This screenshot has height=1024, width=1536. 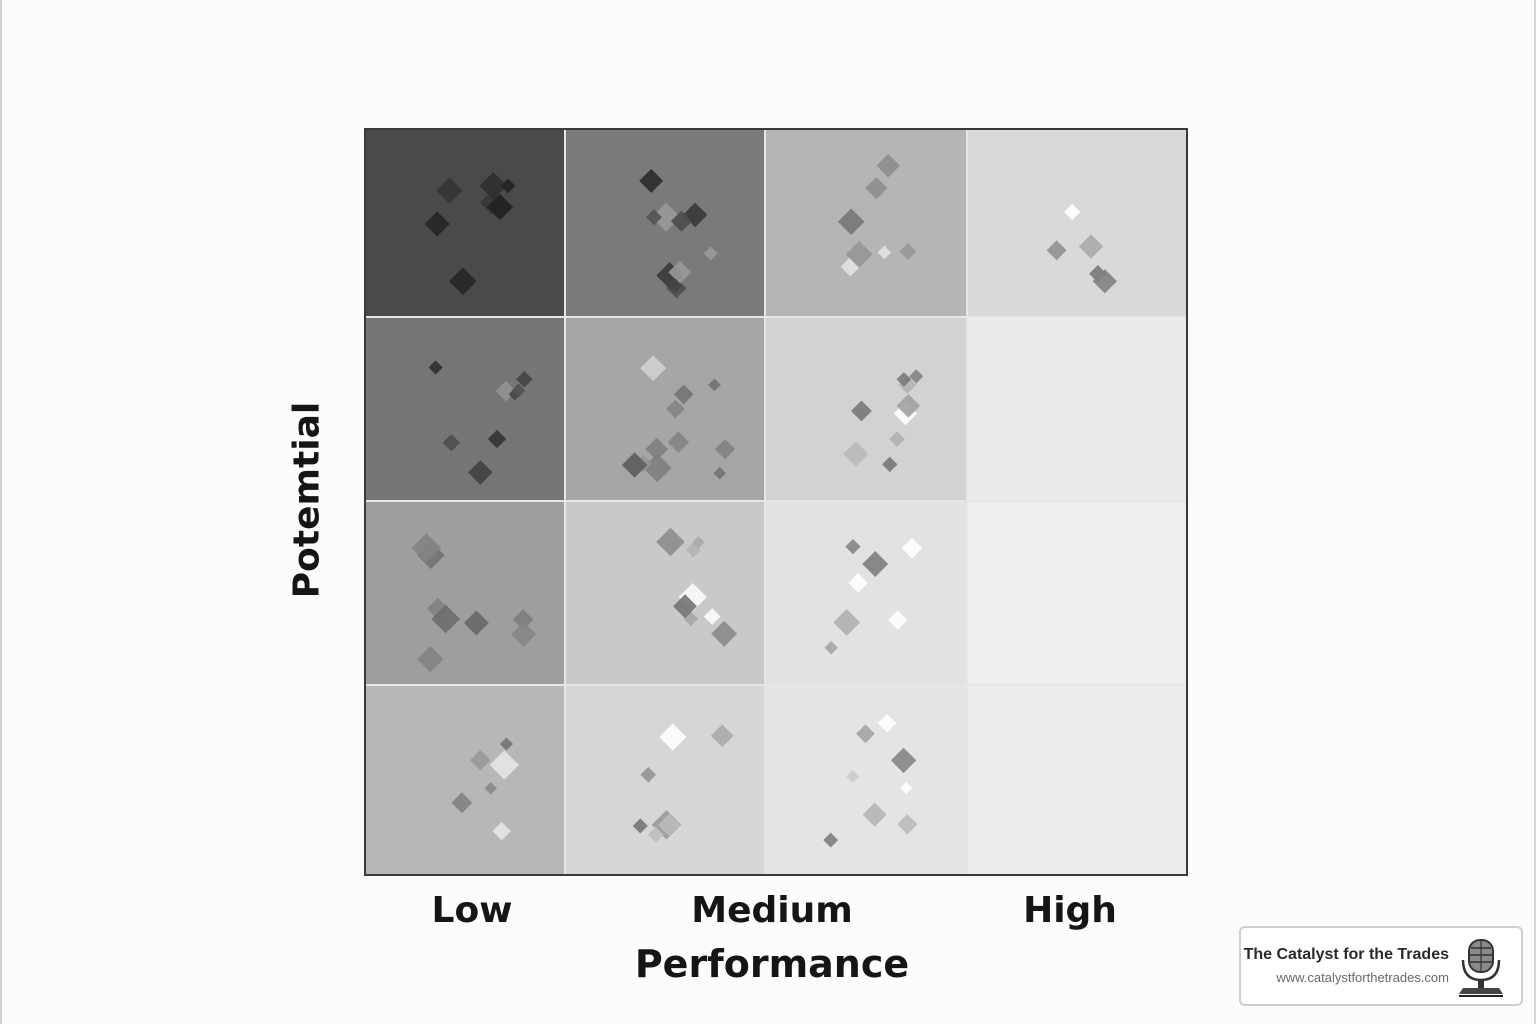 I want to click on grid-cell-lower-mid-high, so click(x=1077, y=594).